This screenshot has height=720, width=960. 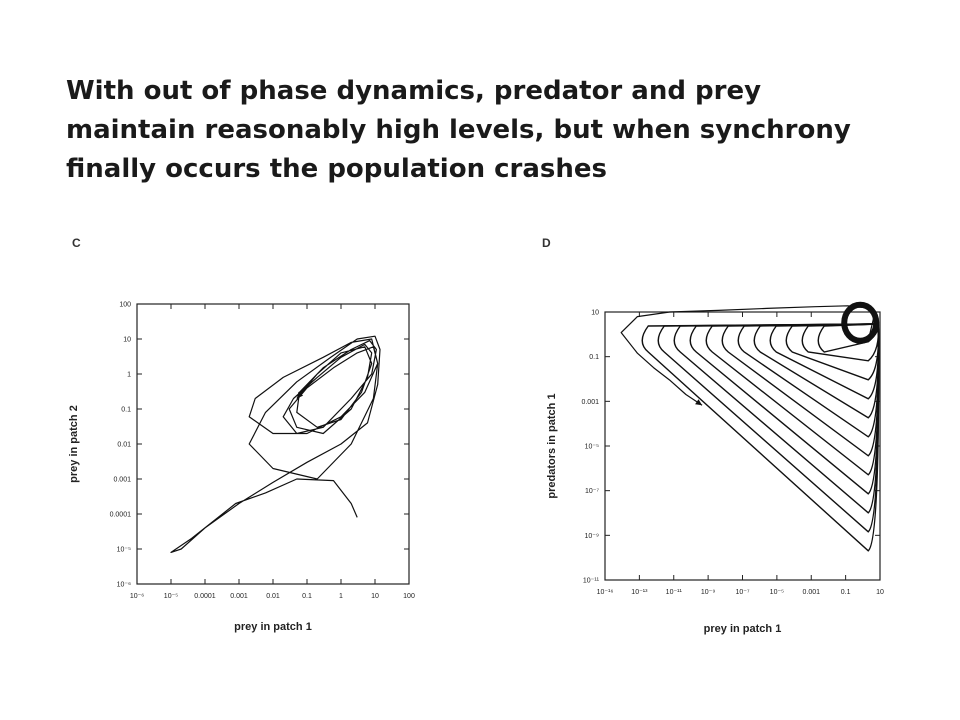 What do you see at coordinates (300, 395) in the screenshot?
I see `chart-c-arrowhead` at bounding box center [300, 395].